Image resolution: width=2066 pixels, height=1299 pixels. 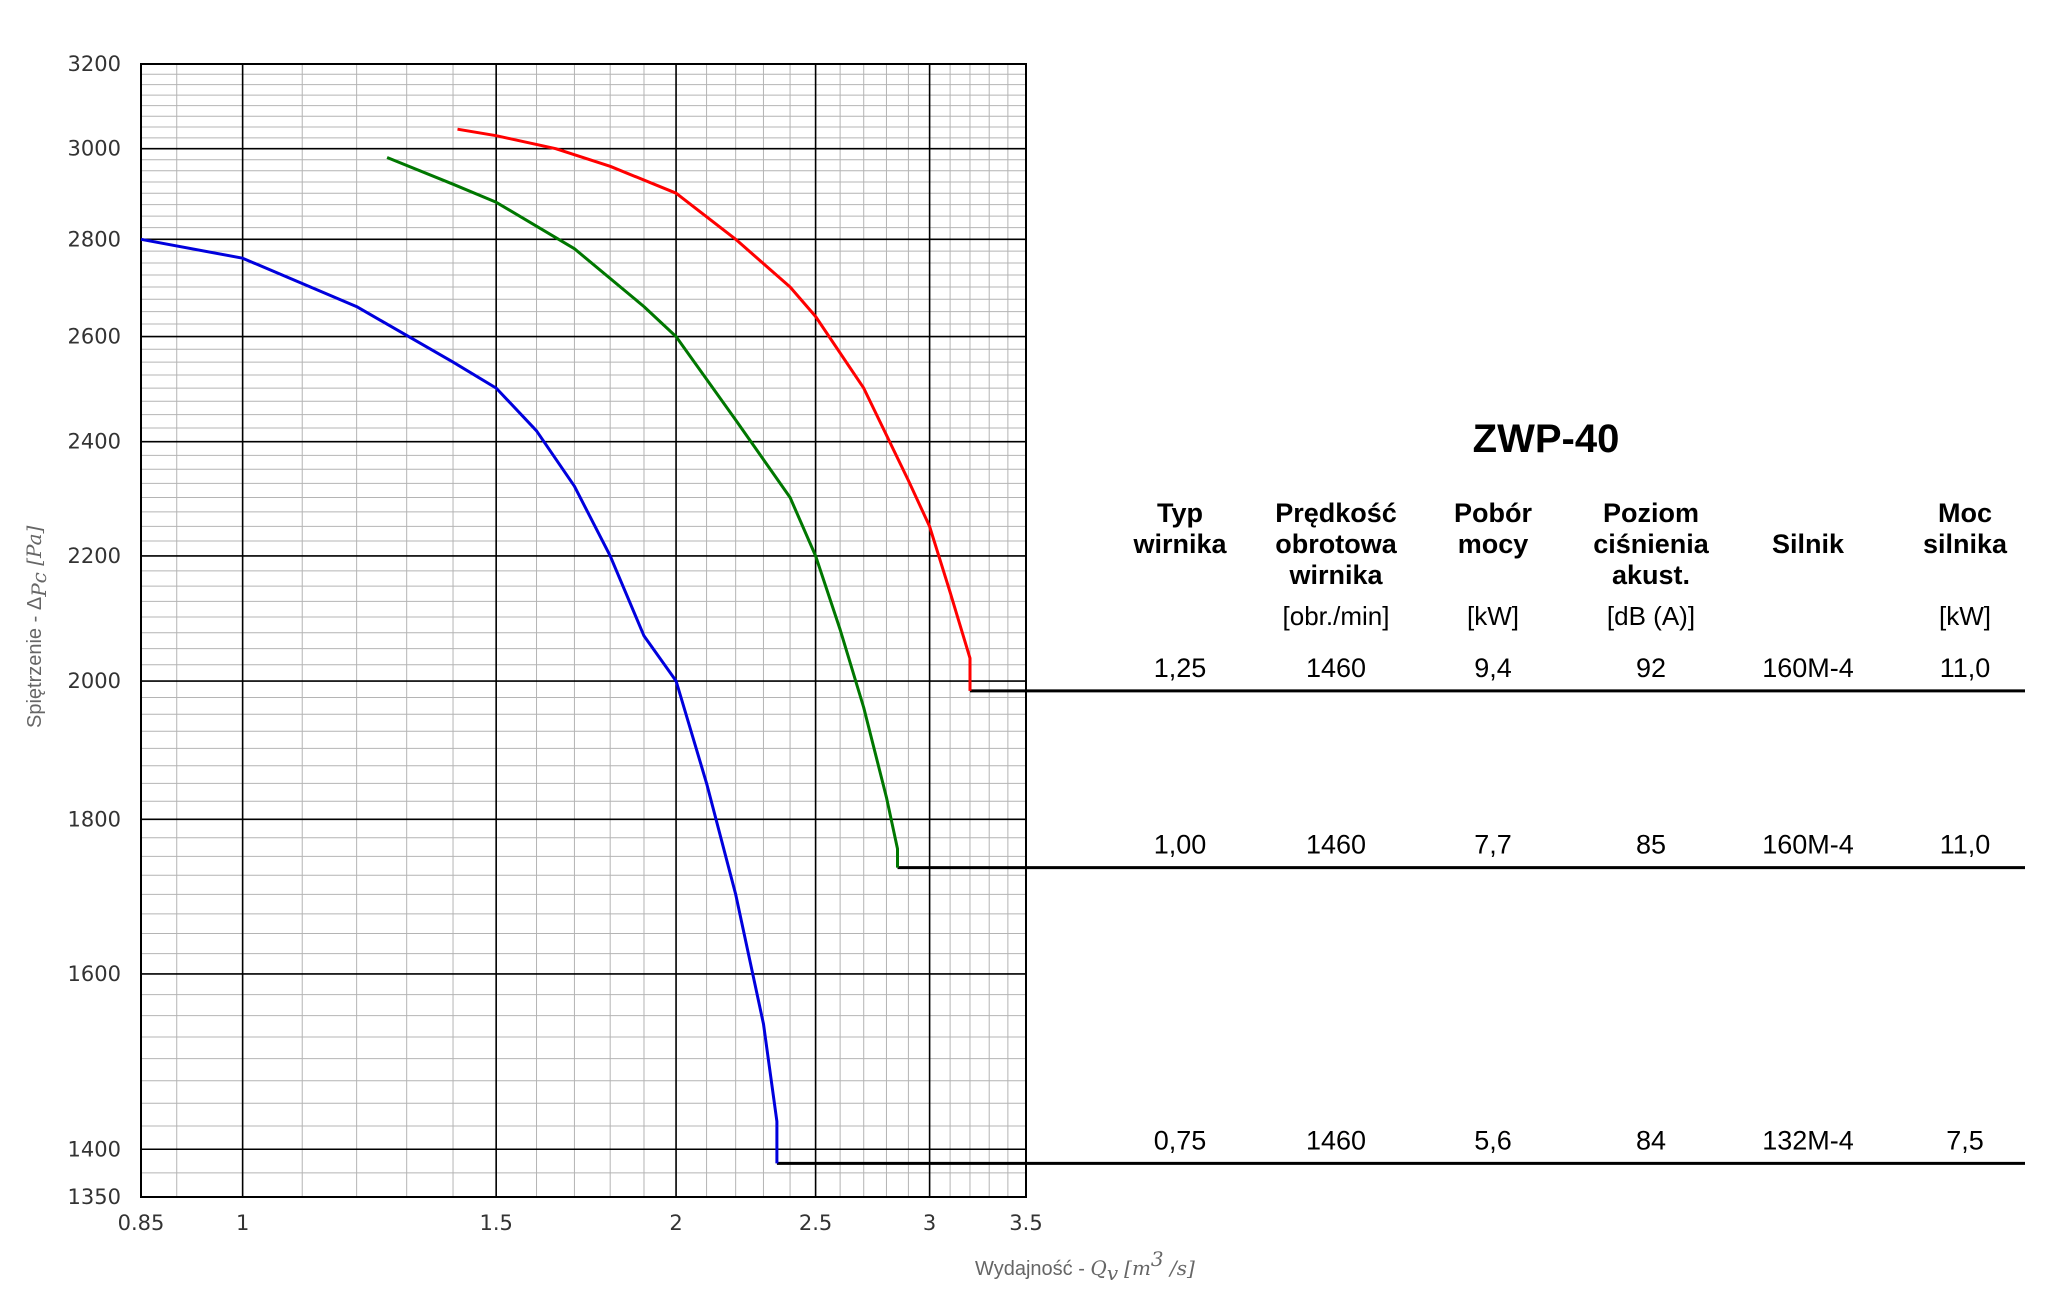 I want to click on y-tick-label: 3200, so click(x=94, y=64).